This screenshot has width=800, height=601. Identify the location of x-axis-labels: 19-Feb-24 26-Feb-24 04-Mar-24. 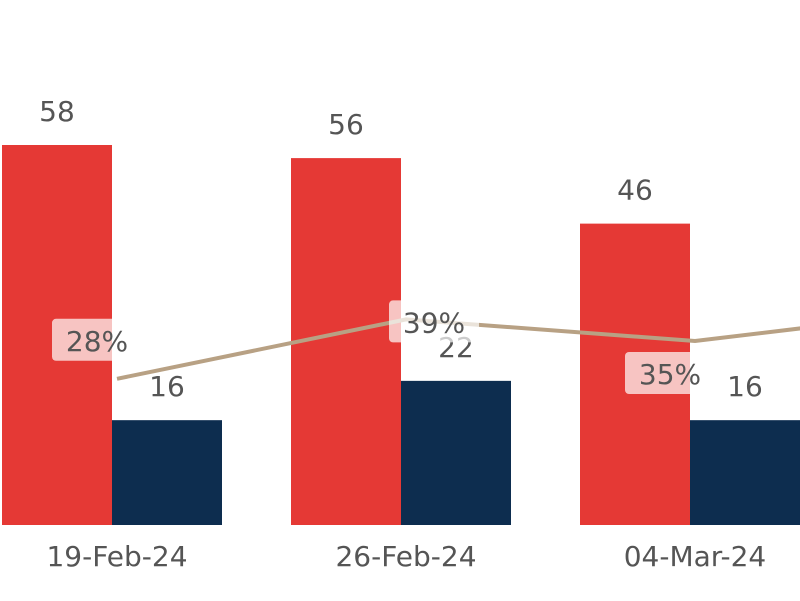
(406, 556).